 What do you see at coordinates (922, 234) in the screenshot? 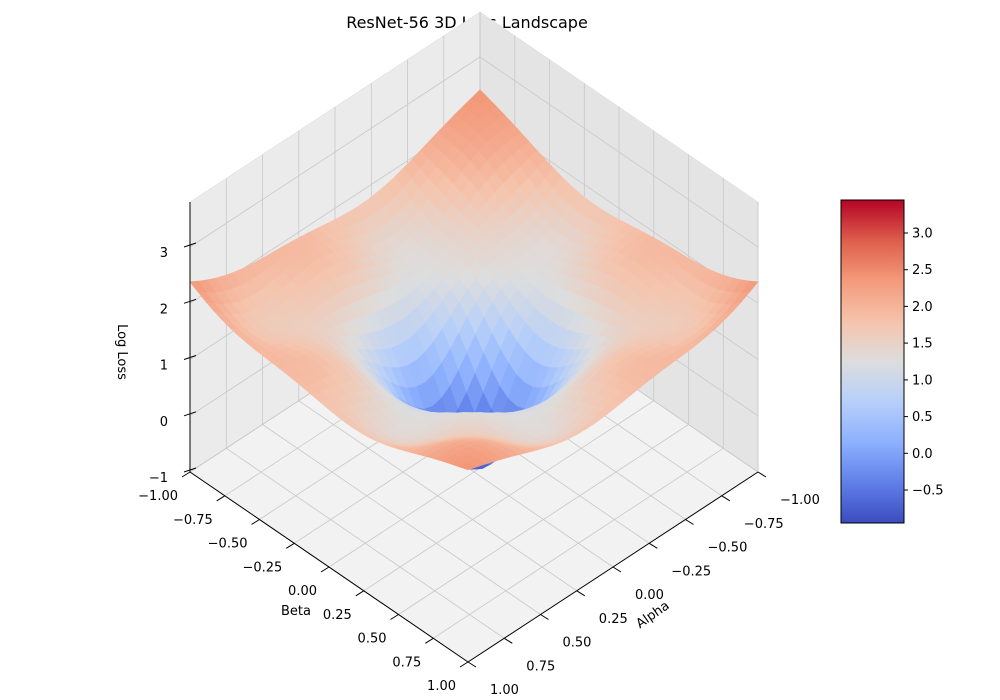
I see `colorbar-tick-label: 3.0` at bounding box center [922, 234].